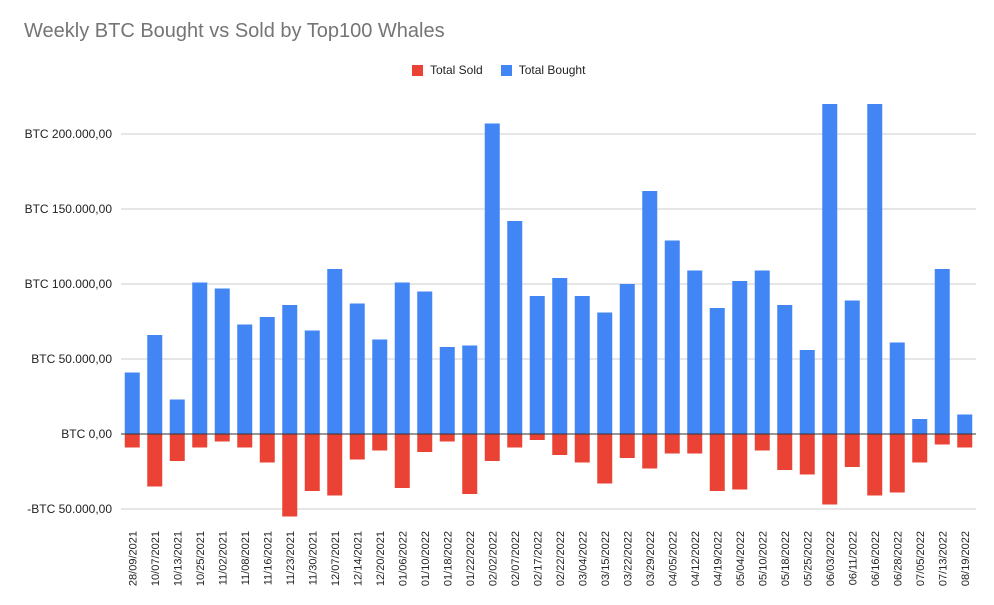 This screenshot has width=994, height=605. Describe the element at coordinates (471, 558) in the screenshot. I see `x-tick-label: 01/22/2022` at that location.